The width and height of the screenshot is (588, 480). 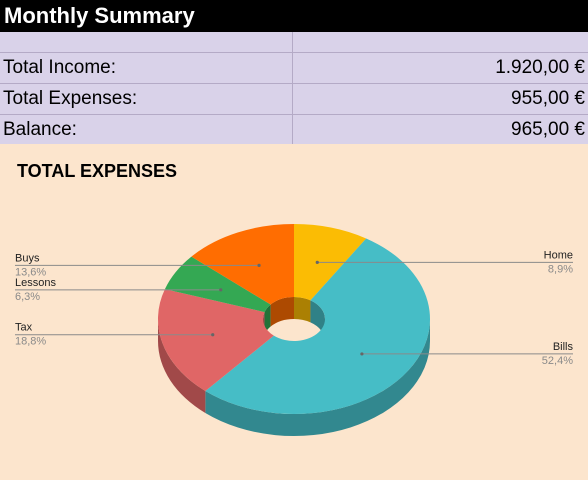 I want to click on callout-dot-lessons, so click(x=221, y=290).